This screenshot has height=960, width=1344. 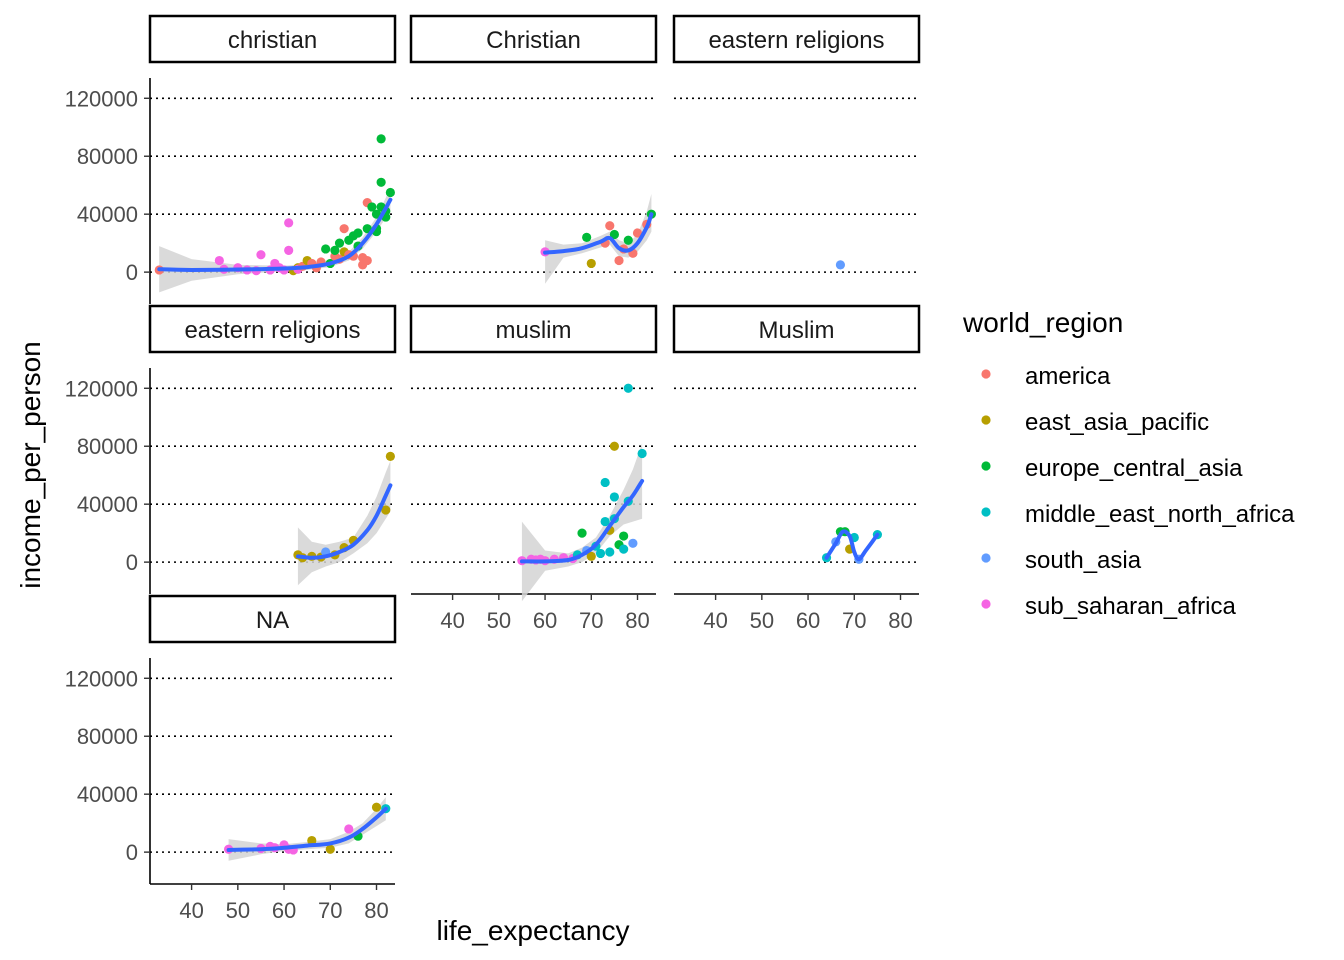 I want to click on legend-label: america, so click(x=1068, y=376).